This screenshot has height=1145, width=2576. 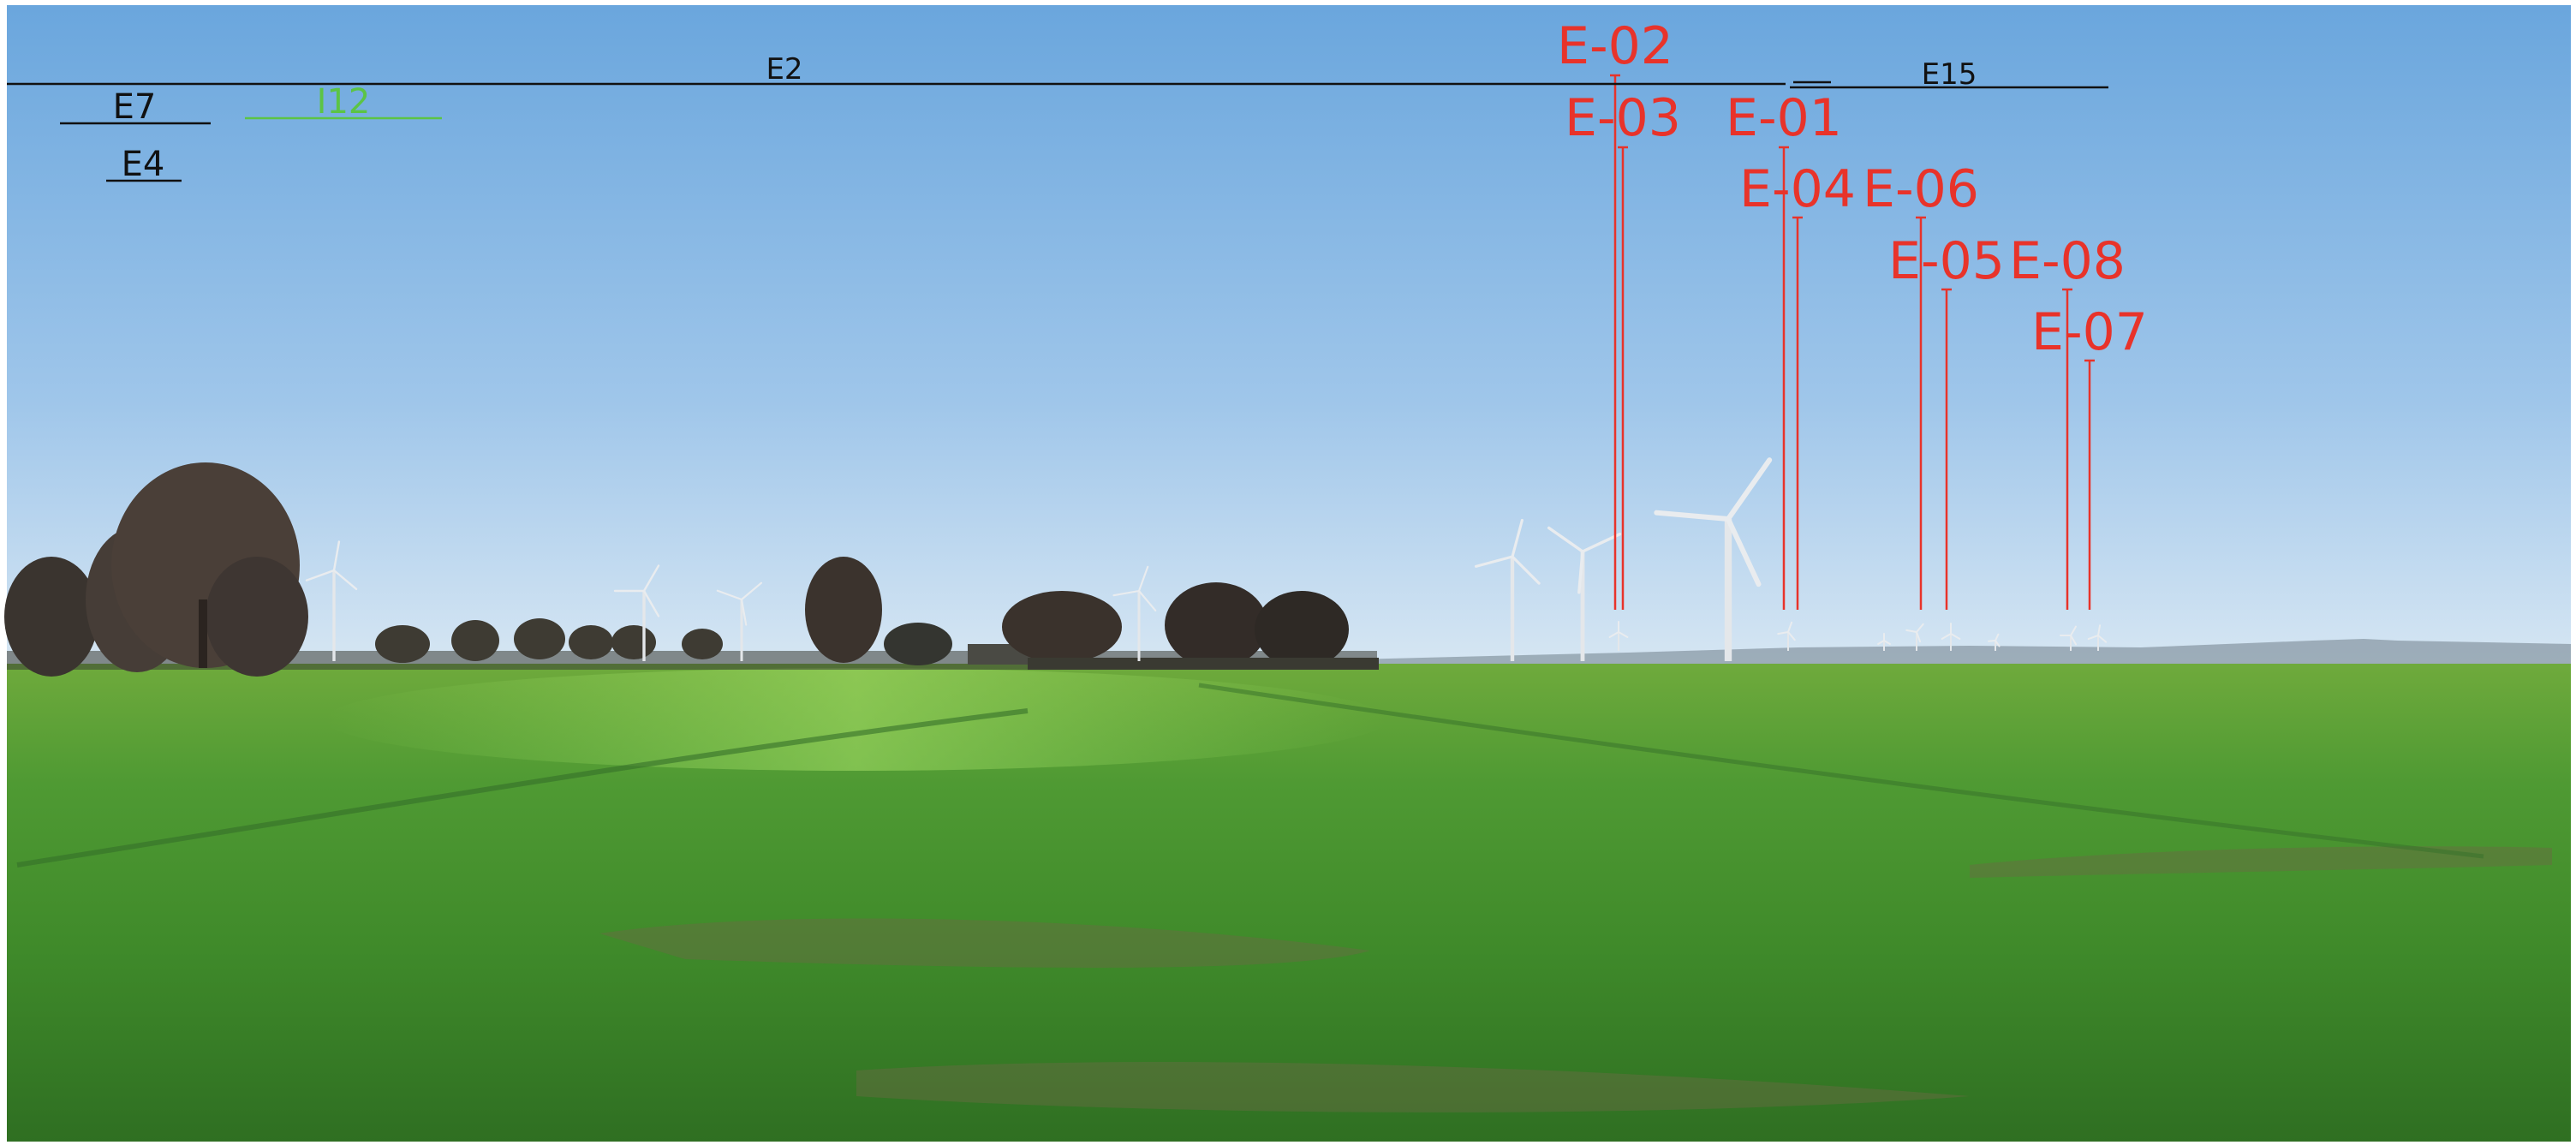 I want to click on planned-turbine-markers, so click(x=1853, y=342).